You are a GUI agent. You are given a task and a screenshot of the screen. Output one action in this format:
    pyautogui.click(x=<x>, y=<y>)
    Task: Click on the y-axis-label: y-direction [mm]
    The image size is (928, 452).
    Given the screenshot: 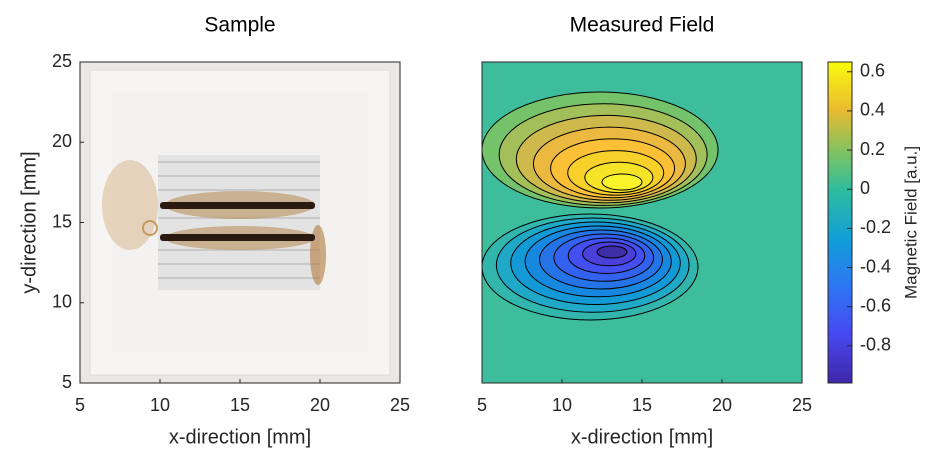 What is the action you would take?
    pyautogui.click(x=29, y=222)
    